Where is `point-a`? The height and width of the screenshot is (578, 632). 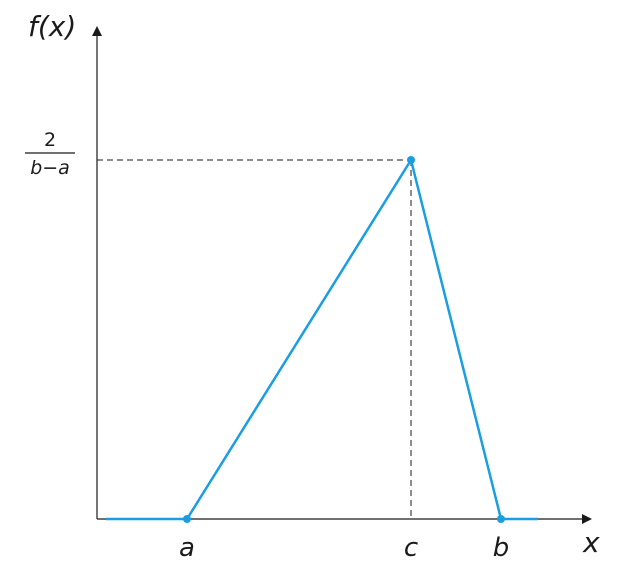
point-a is located at coordinates (187, 519).